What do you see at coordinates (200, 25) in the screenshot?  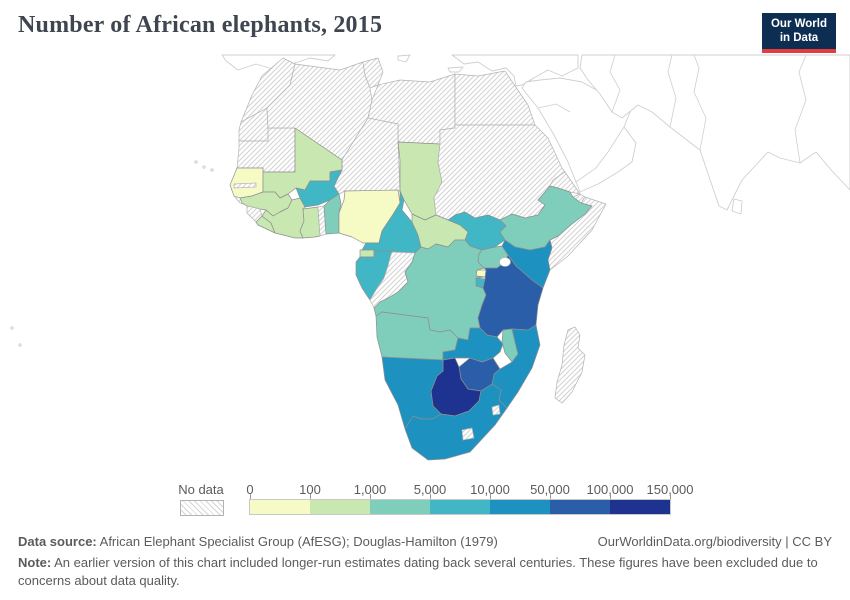 I see `page-title: Number of African elephants, 2015` at bounding box center [200, 25].